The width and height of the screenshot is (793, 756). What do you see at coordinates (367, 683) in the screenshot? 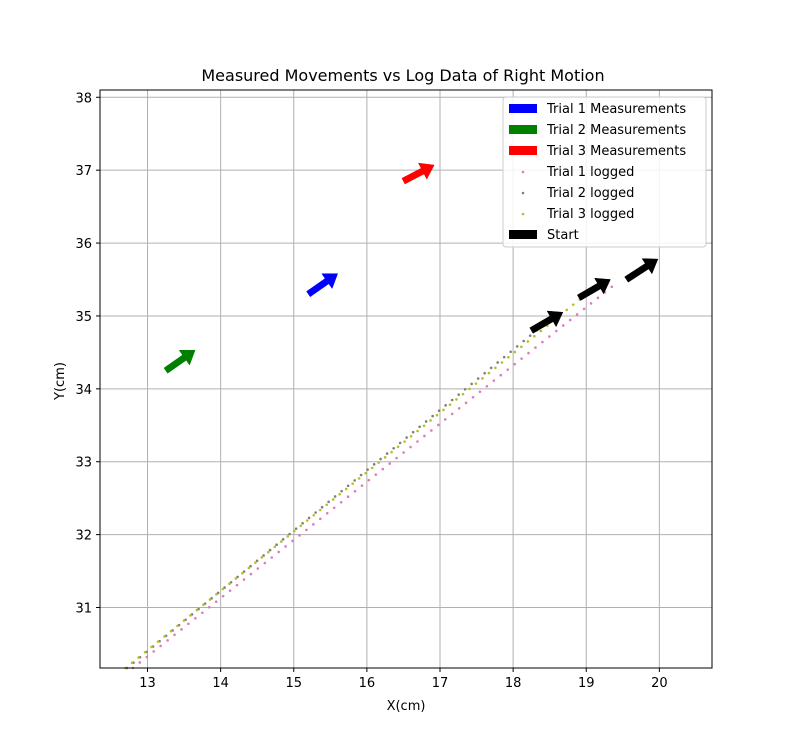
I see `x-tick-label: 16` at bounding box center [367, 683].